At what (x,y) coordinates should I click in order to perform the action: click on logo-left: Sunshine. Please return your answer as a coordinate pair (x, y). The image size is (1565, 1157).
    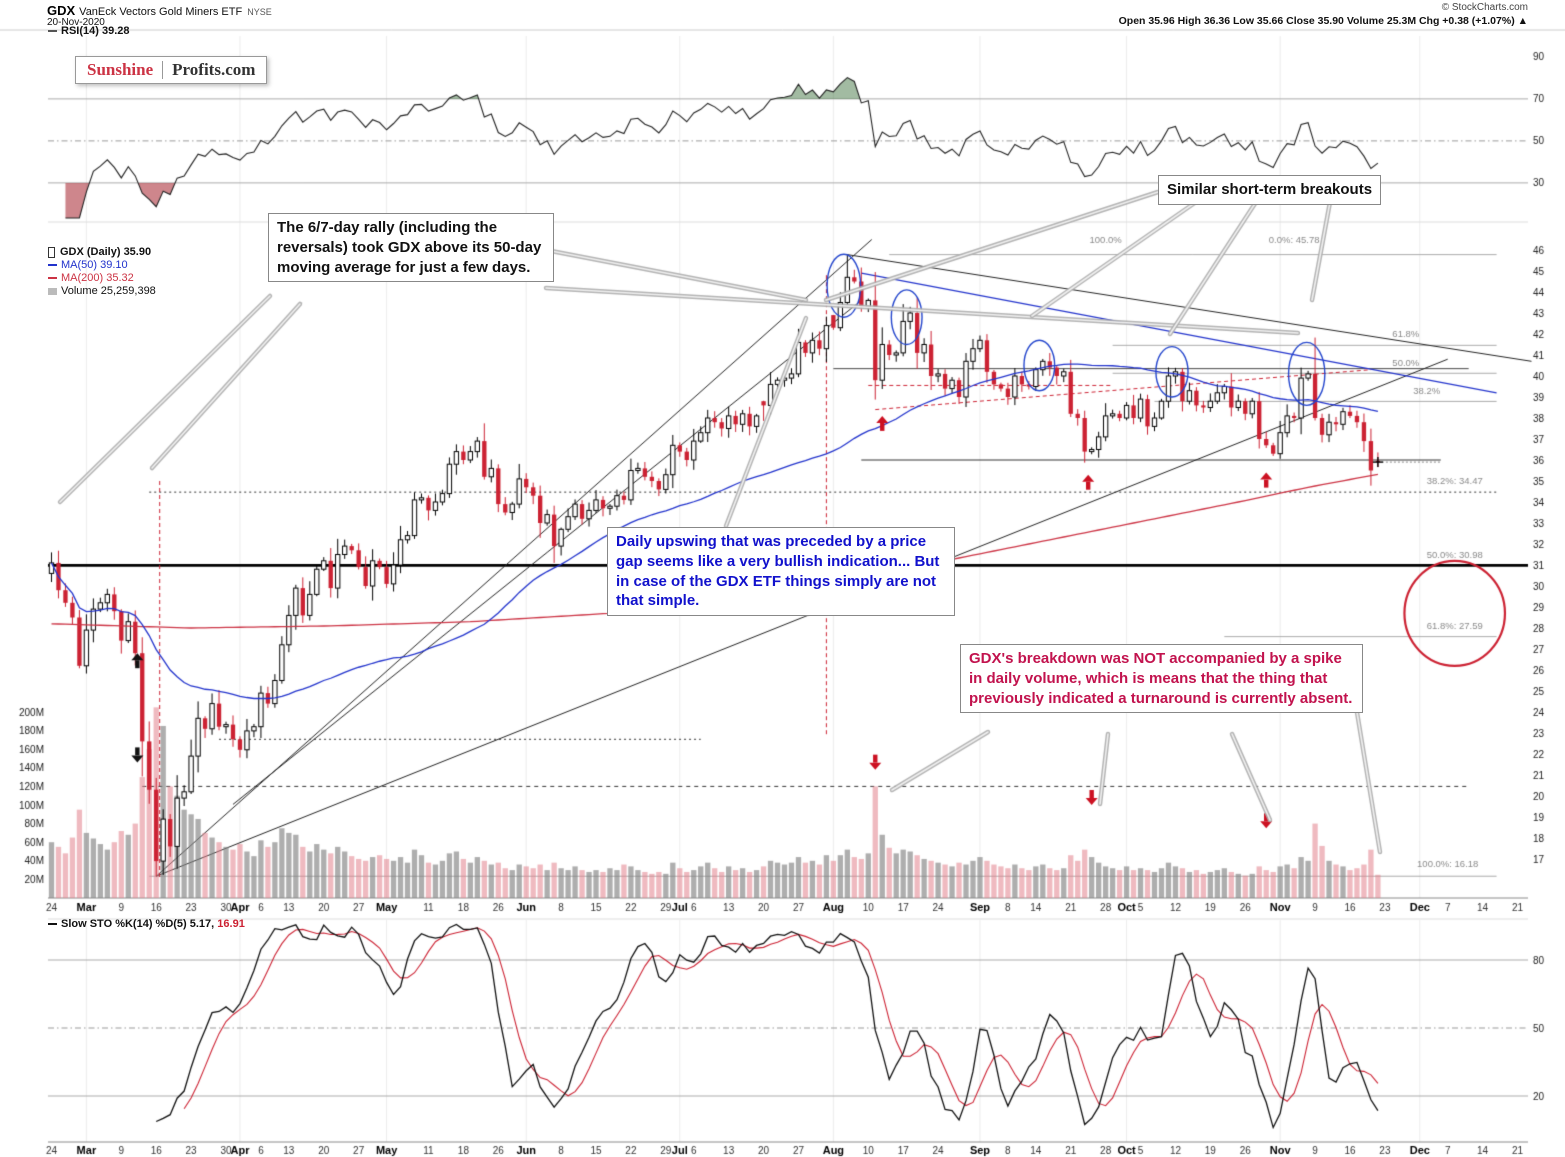
    Looking at the image, I should click on (120, 69).